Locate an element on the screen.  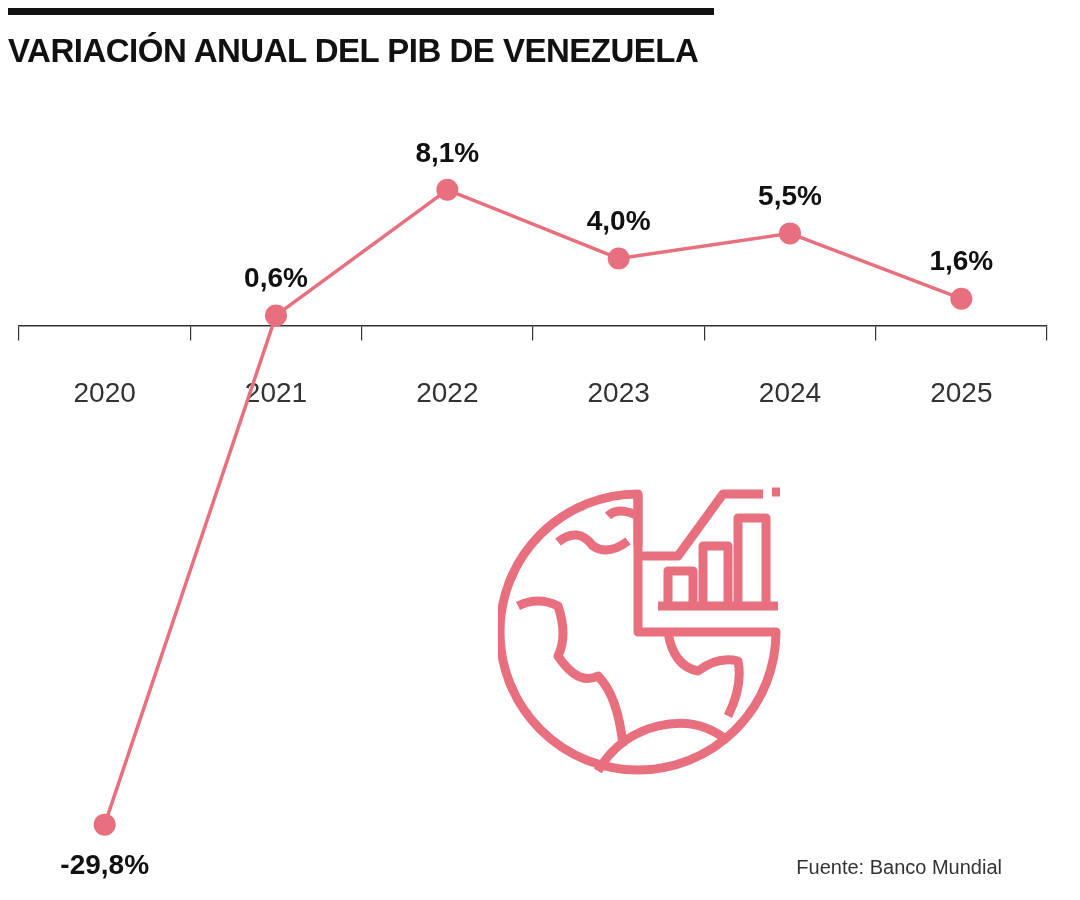
data-label: -29,8% is located at coordinates (105, 865).